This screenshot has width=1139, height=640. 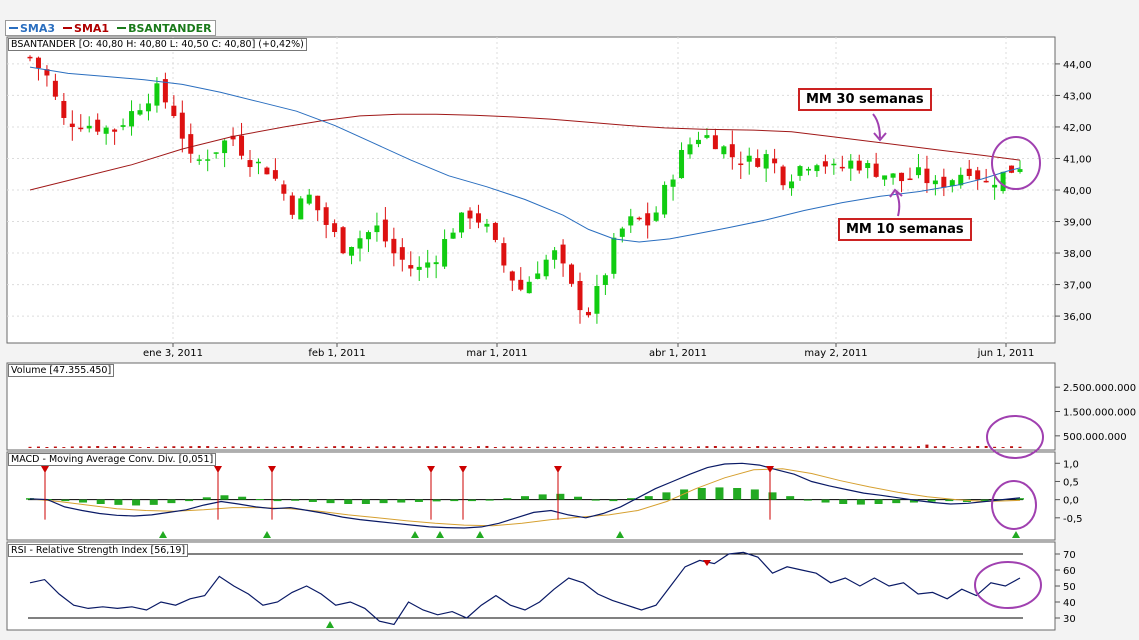 What do you see at coordinates (1077, 128) in the screenshot?
I see `price-y-tick-label: 42,00` at bounding box center [1077, 128].